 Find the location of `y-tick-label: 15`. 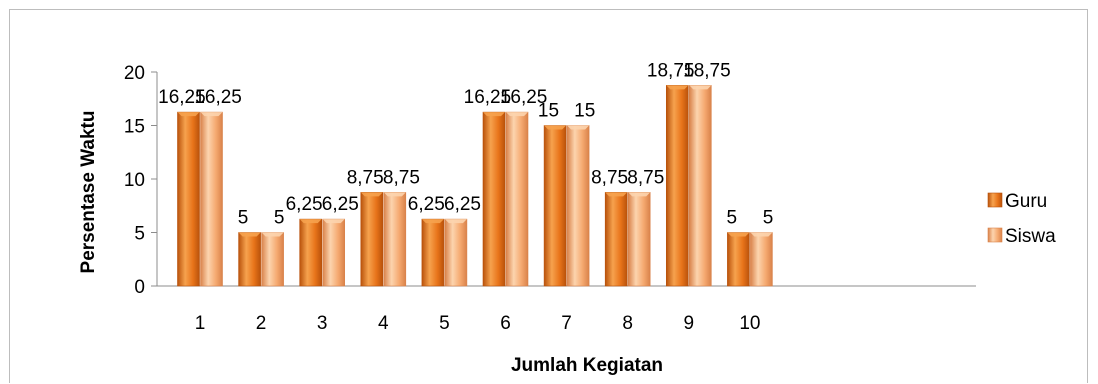

y-tick-label: 15 is located at coordinates (134, 127).